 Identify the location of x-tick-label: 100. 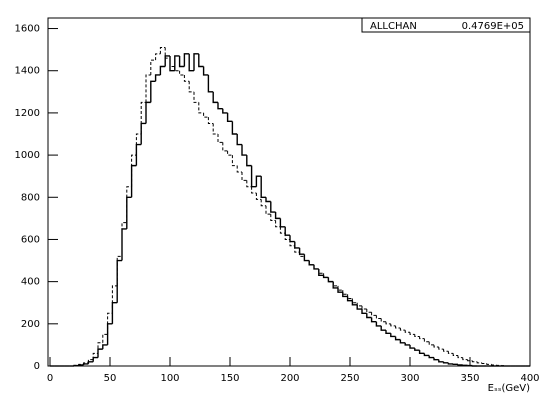
(169, 378).